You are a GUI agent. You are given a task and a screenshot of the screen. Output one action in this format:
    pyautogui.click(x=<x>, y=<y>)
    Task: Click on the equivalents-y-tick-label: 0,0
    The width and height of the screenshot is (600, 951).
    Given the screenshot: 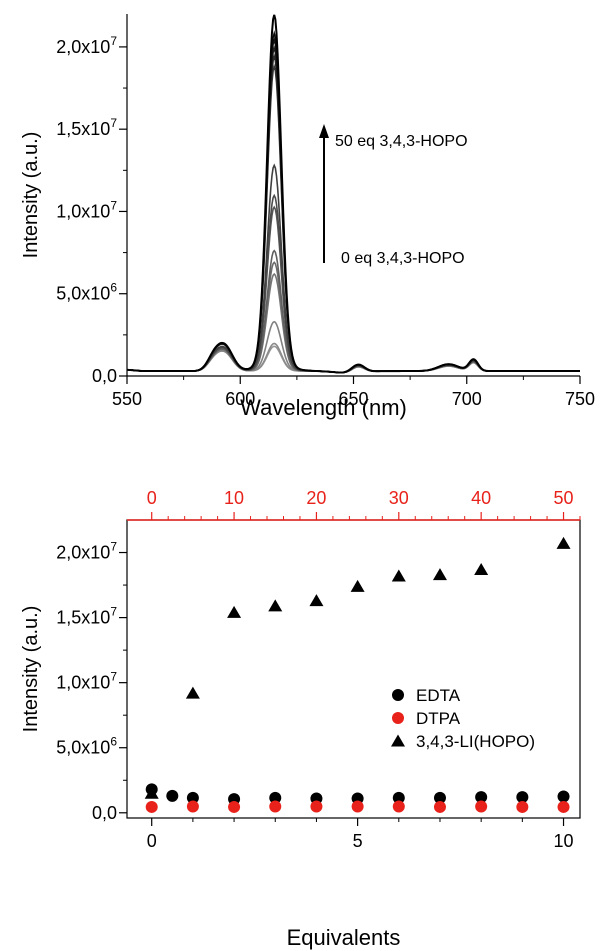 What is the action you would take?
    pyautogui.click(x=104, y=813)
    